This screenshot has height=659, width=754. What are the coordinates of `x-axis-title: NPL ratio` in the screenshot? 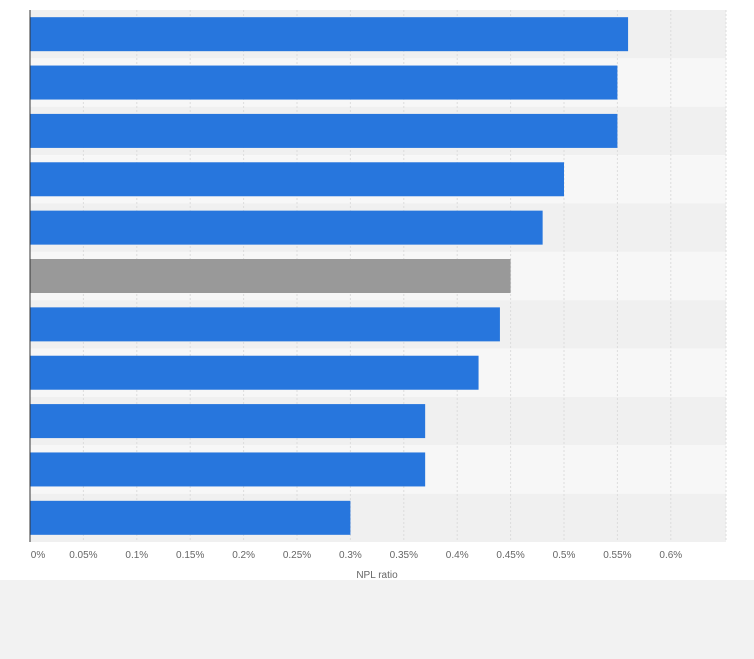 It's located at (377, 575).